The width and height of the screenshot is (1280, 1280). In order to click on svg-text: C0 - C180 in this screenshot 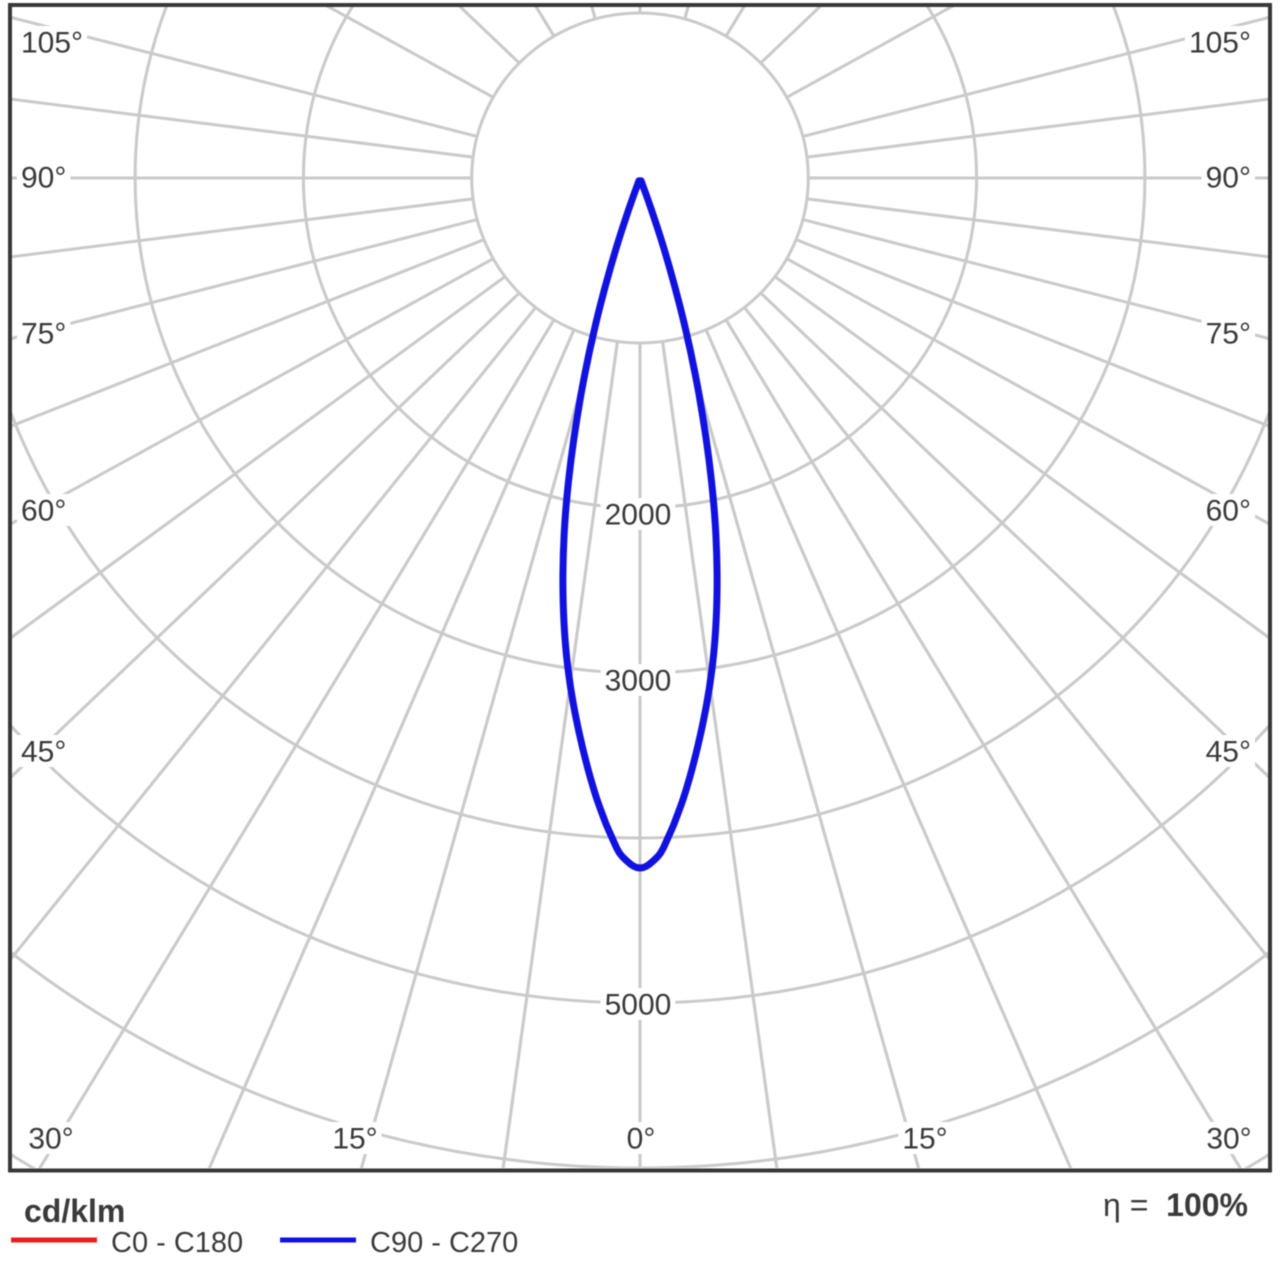, I will do `click(177, 1243)`.